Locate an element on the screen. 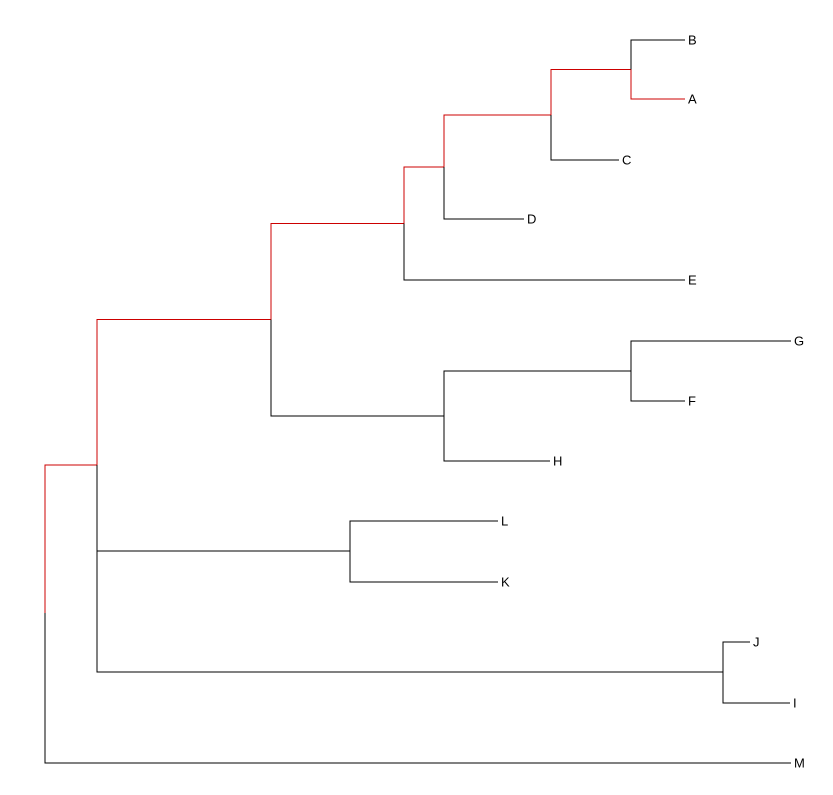  branch-n6-B is located at coordinates (657, 54).